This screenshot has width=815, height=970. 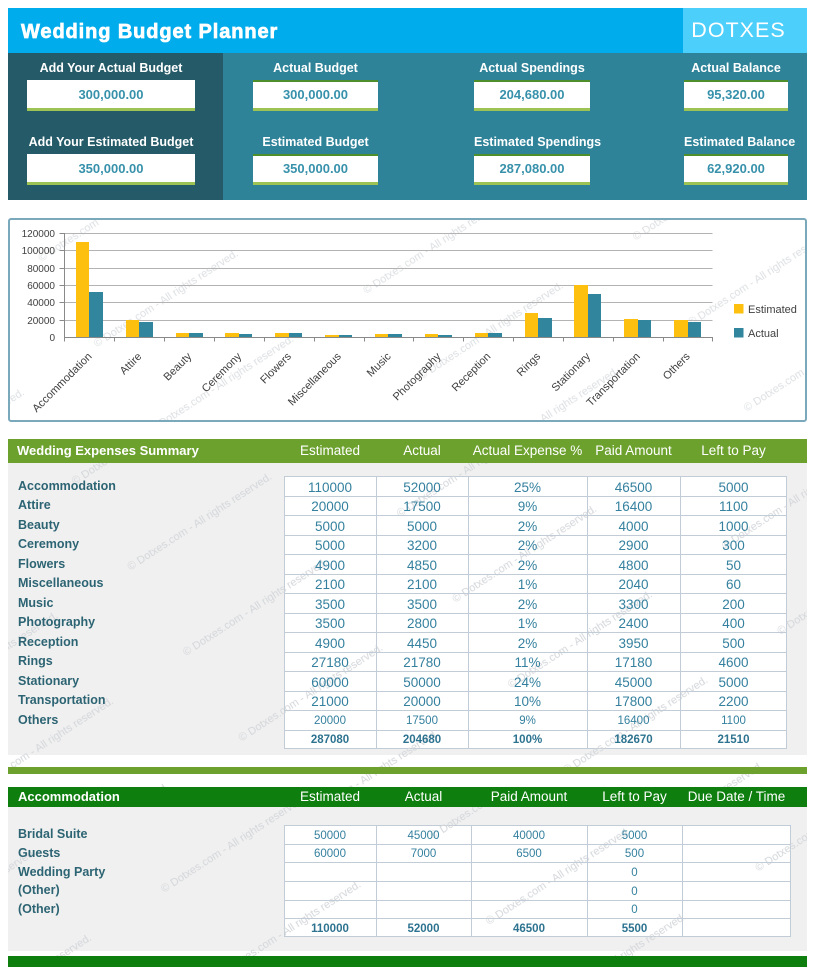 What do you see at coordinates (772, 310) in the screenshot?
I see `svg-text: Estimated` at bounding box center [772, 310].